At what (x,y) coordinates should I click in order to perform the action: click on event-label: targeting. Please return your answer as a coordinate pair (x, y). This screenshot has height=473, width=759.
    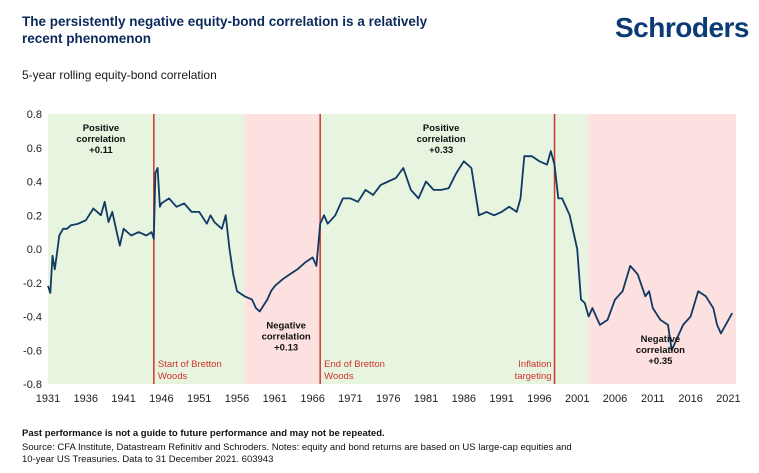
    Looking at the image, I should click on (533, 376).